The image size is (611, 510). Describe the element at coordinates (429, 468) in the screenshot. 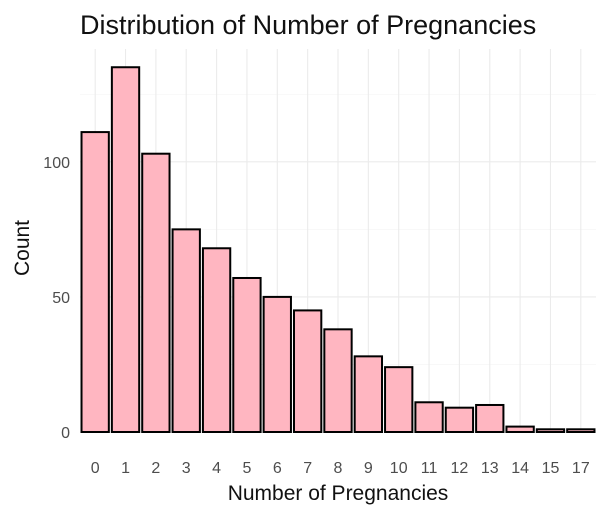

I see `x-tick-label: 11` at that location.